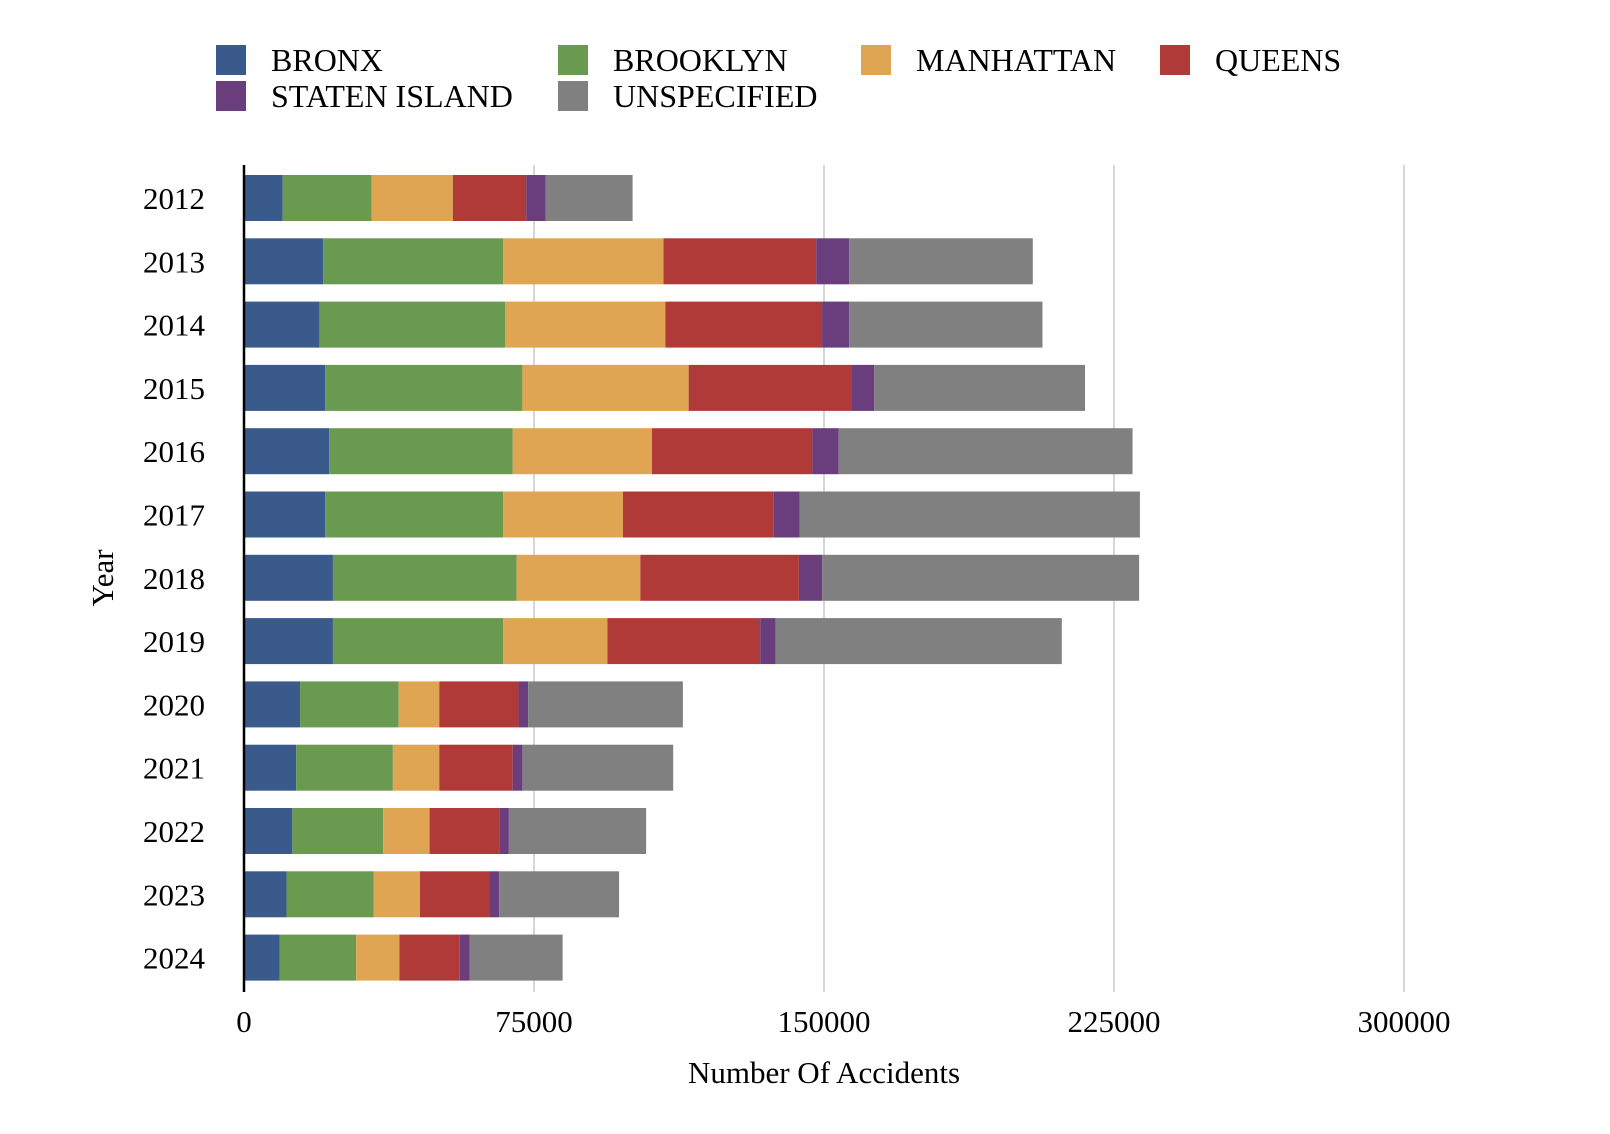 The height and width of the screenshot is (1134, 1610). Describe the element at coordinates (416, 767) in the screenshot. I see `bar-2021-manhattan` at that location.